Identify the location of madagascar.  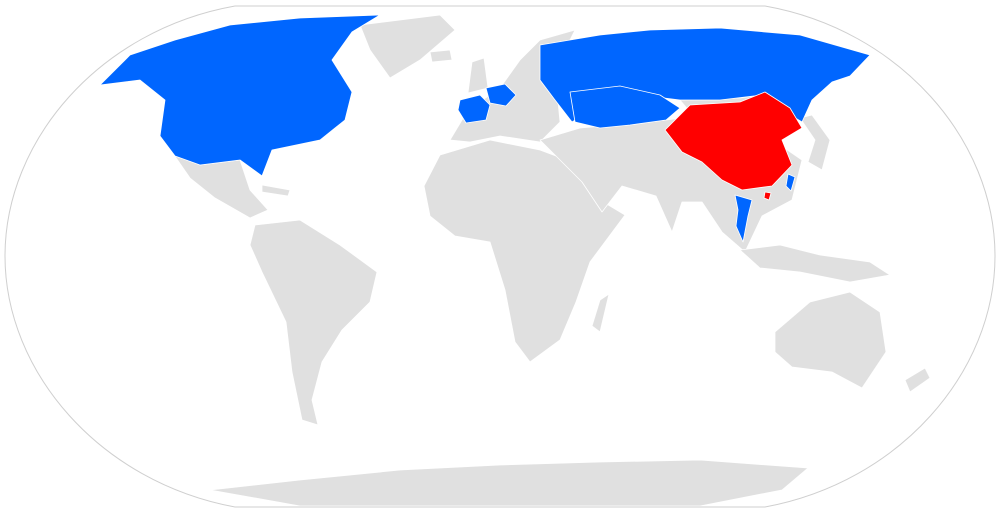
(600, 313).